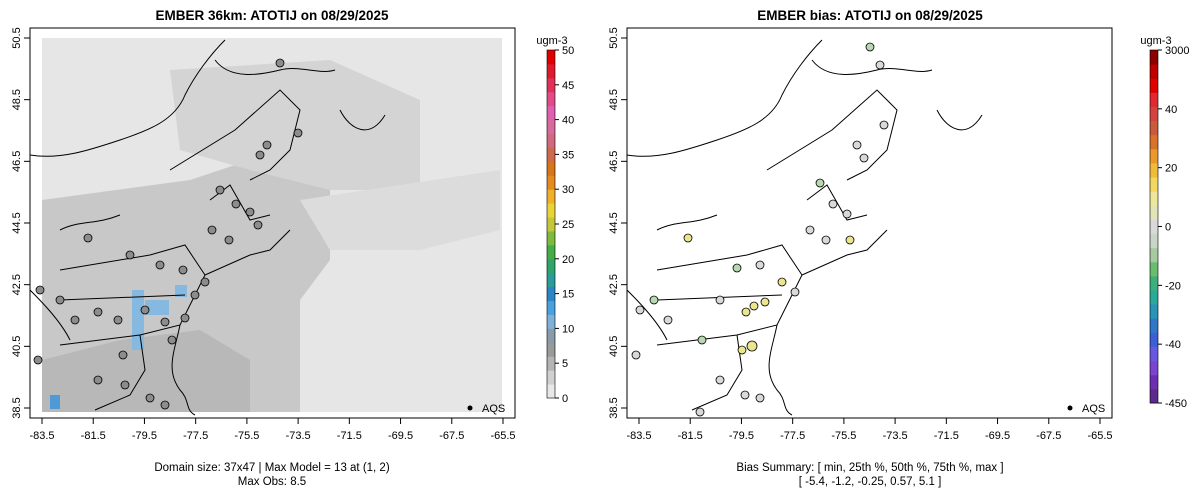 This screenshot has width=1200, height=502. I want to click on y-tick-label: 40.5, so click(614, 346).